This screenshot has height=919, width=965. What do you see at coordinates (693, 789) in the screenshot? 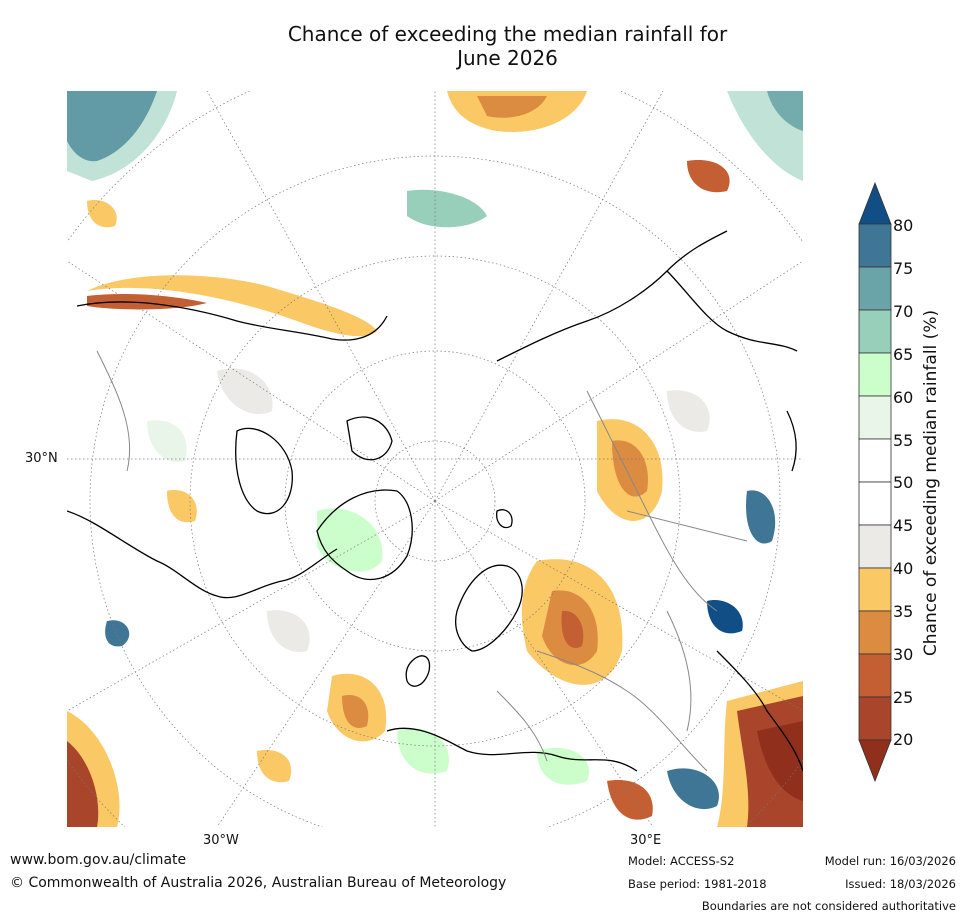
I see `wet-patch-east-asia` at bounding box center [693, 789].